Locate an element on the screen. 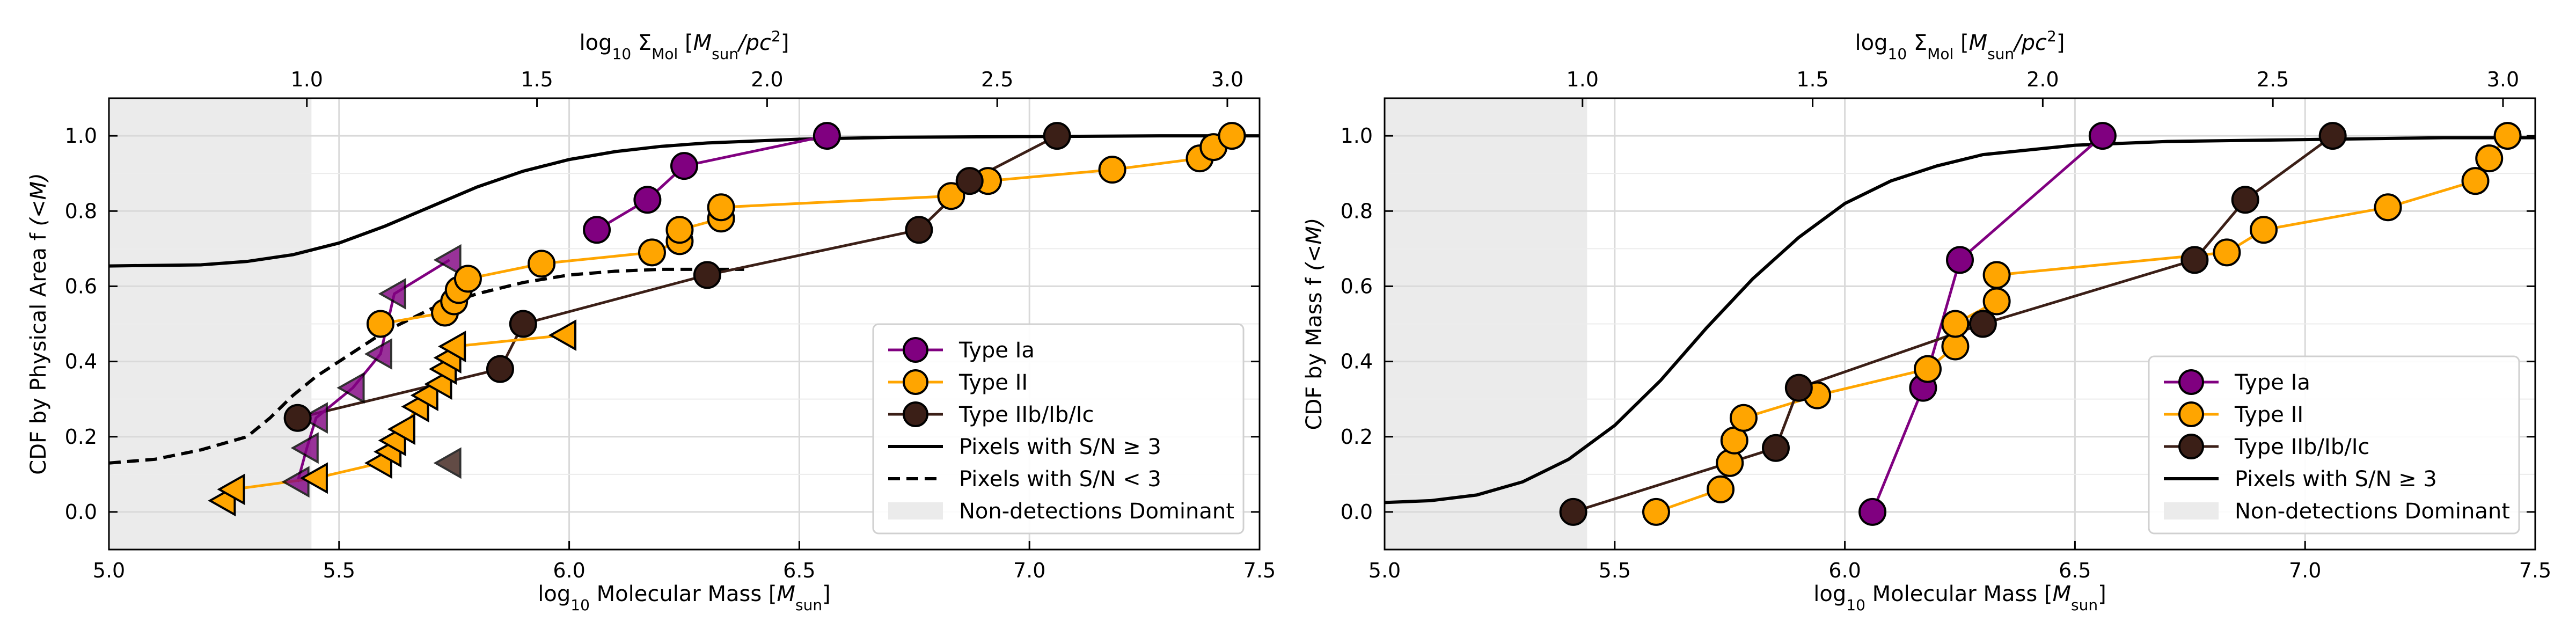 Image resolution: width=2576 pixels, height=644 pixels. top-tick-label: 3.0 is located at coordinates (1227, 79).